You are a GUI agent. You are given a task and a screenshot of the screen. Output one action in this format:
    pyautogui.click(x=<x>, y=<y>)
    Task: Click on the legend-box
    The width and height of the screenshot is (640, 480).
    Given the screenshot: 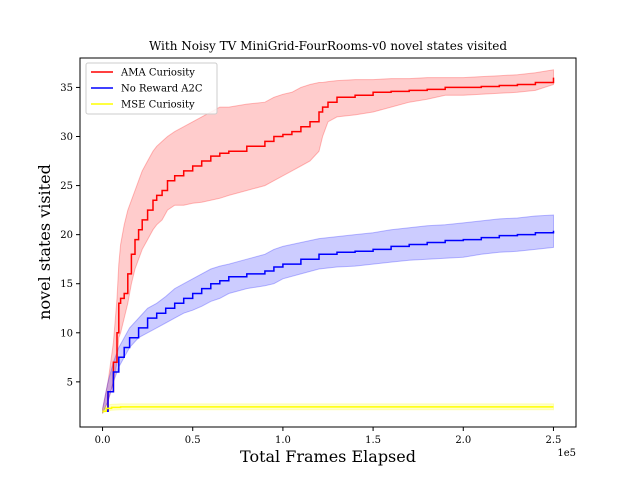 What is the action you would take?
    pyautogui.click(x=151, y=88)
    